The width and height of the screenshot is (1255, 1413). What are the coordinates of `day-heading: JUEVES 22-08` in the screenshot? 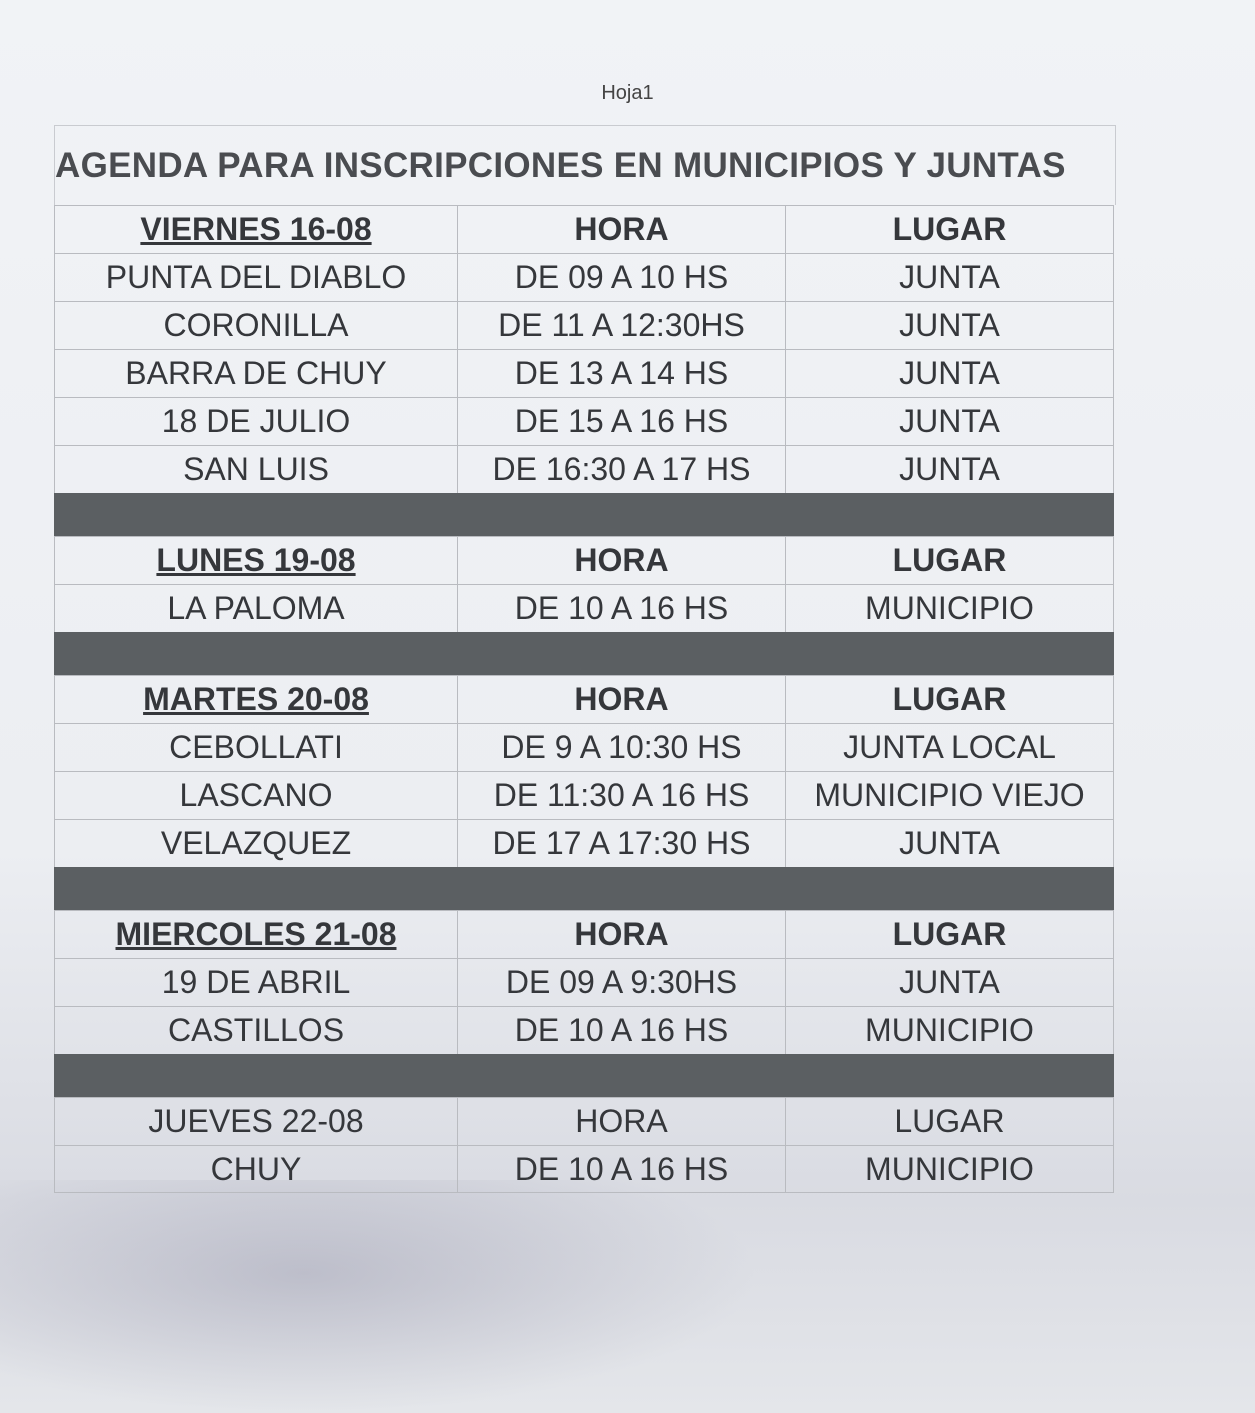 It's located at (256, 1121).